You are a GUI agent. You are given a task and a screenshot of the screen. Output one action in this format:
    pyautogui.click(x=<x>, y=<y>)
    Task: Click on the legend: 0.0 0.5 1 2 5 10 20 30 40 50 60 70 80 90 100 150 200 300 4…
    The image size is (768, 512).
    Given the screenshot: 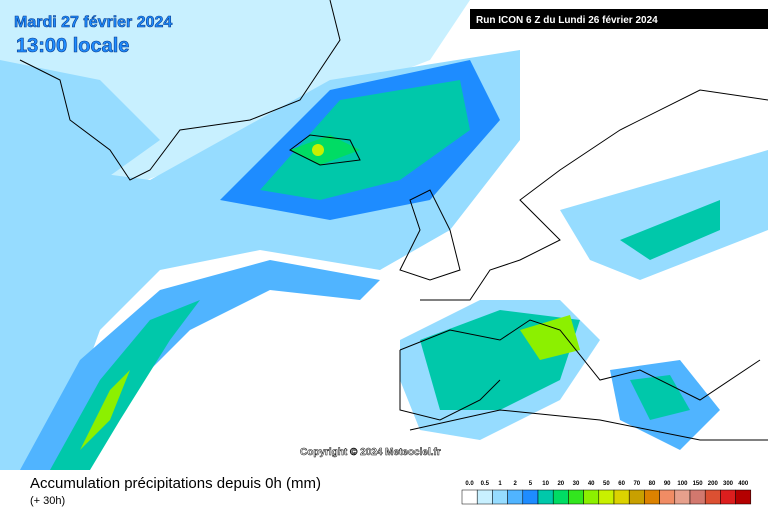 What is the action you would take?
    pyautogui.click(x=606, y=493)
    